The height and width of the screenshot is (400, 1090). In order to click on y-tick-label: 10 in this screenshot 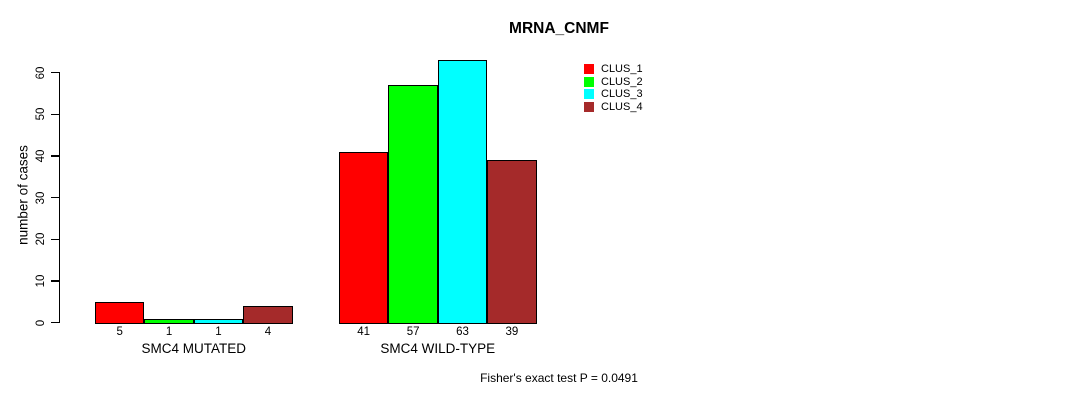, I will do `click(41, 281)`.